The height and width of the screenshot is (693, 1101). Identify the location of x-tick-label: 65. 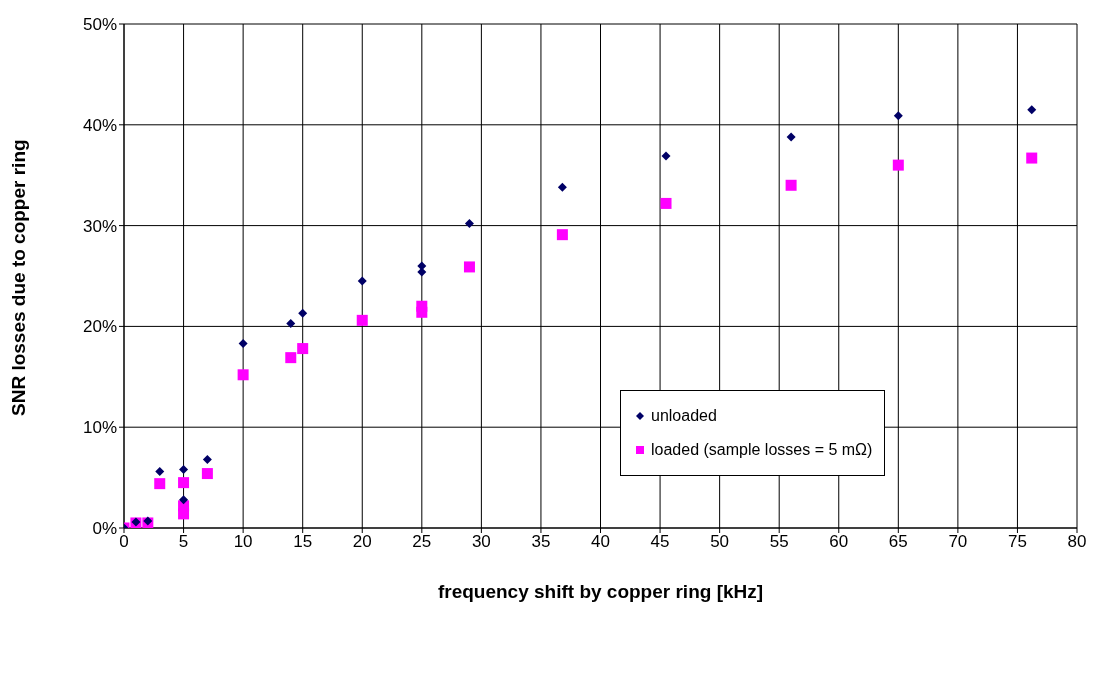
(898, 542).